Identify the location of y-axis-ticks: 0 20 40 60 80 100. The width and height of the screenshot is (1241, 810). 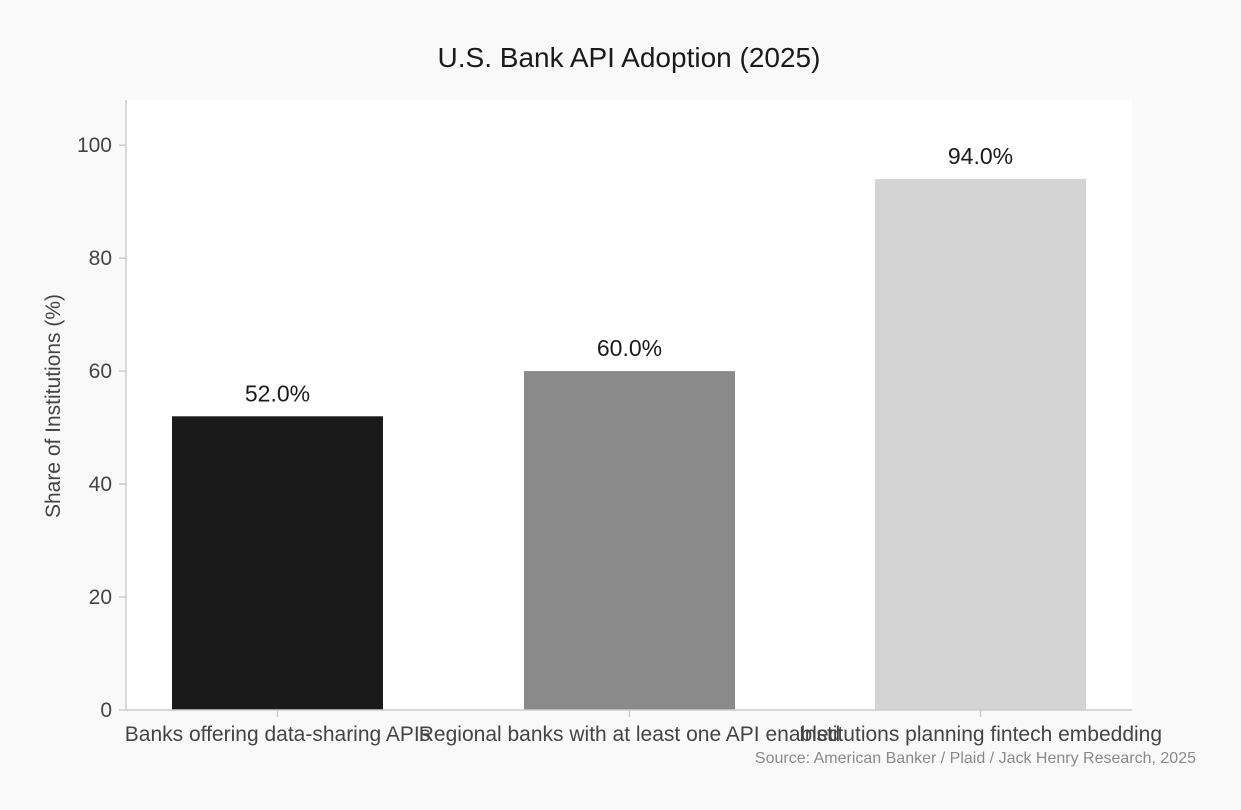
(101, 428).